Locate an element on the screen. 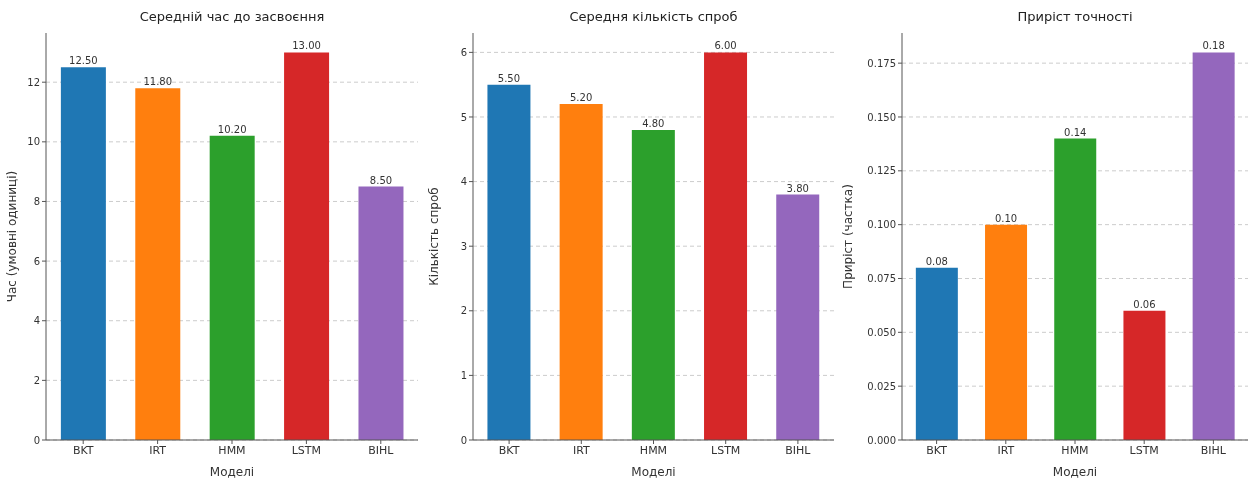 The width and height of the screenshot is (1252, 488). data-label: 0.08 is located at coordinates (936, 261).